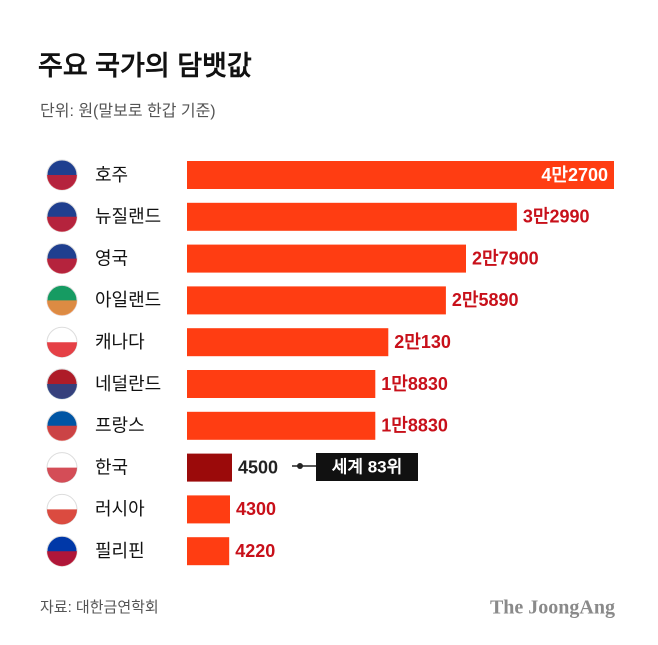 The height and width of the screenshot is (645, 658). What do you see at coordinates (99, 607) in the screenshot?
I see `source: 자료: 대한금연학회` at bounding box center [99, 607].